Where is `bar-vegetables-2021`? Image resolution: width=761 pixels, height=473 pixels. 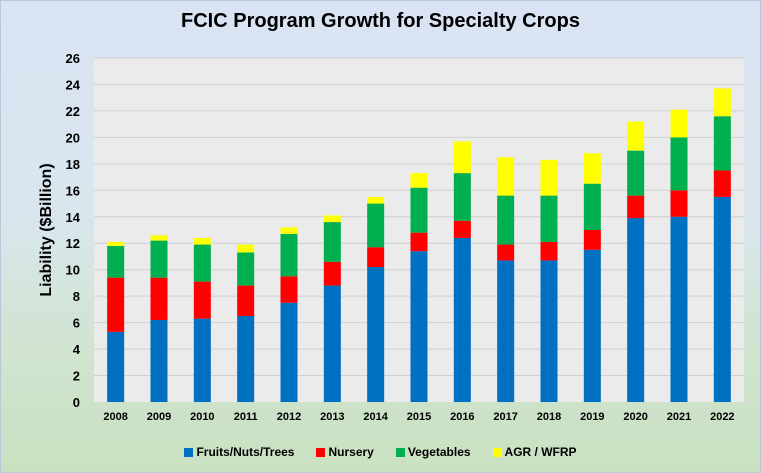
bar-vegetables-2021 is located at coordinates (679, 164).